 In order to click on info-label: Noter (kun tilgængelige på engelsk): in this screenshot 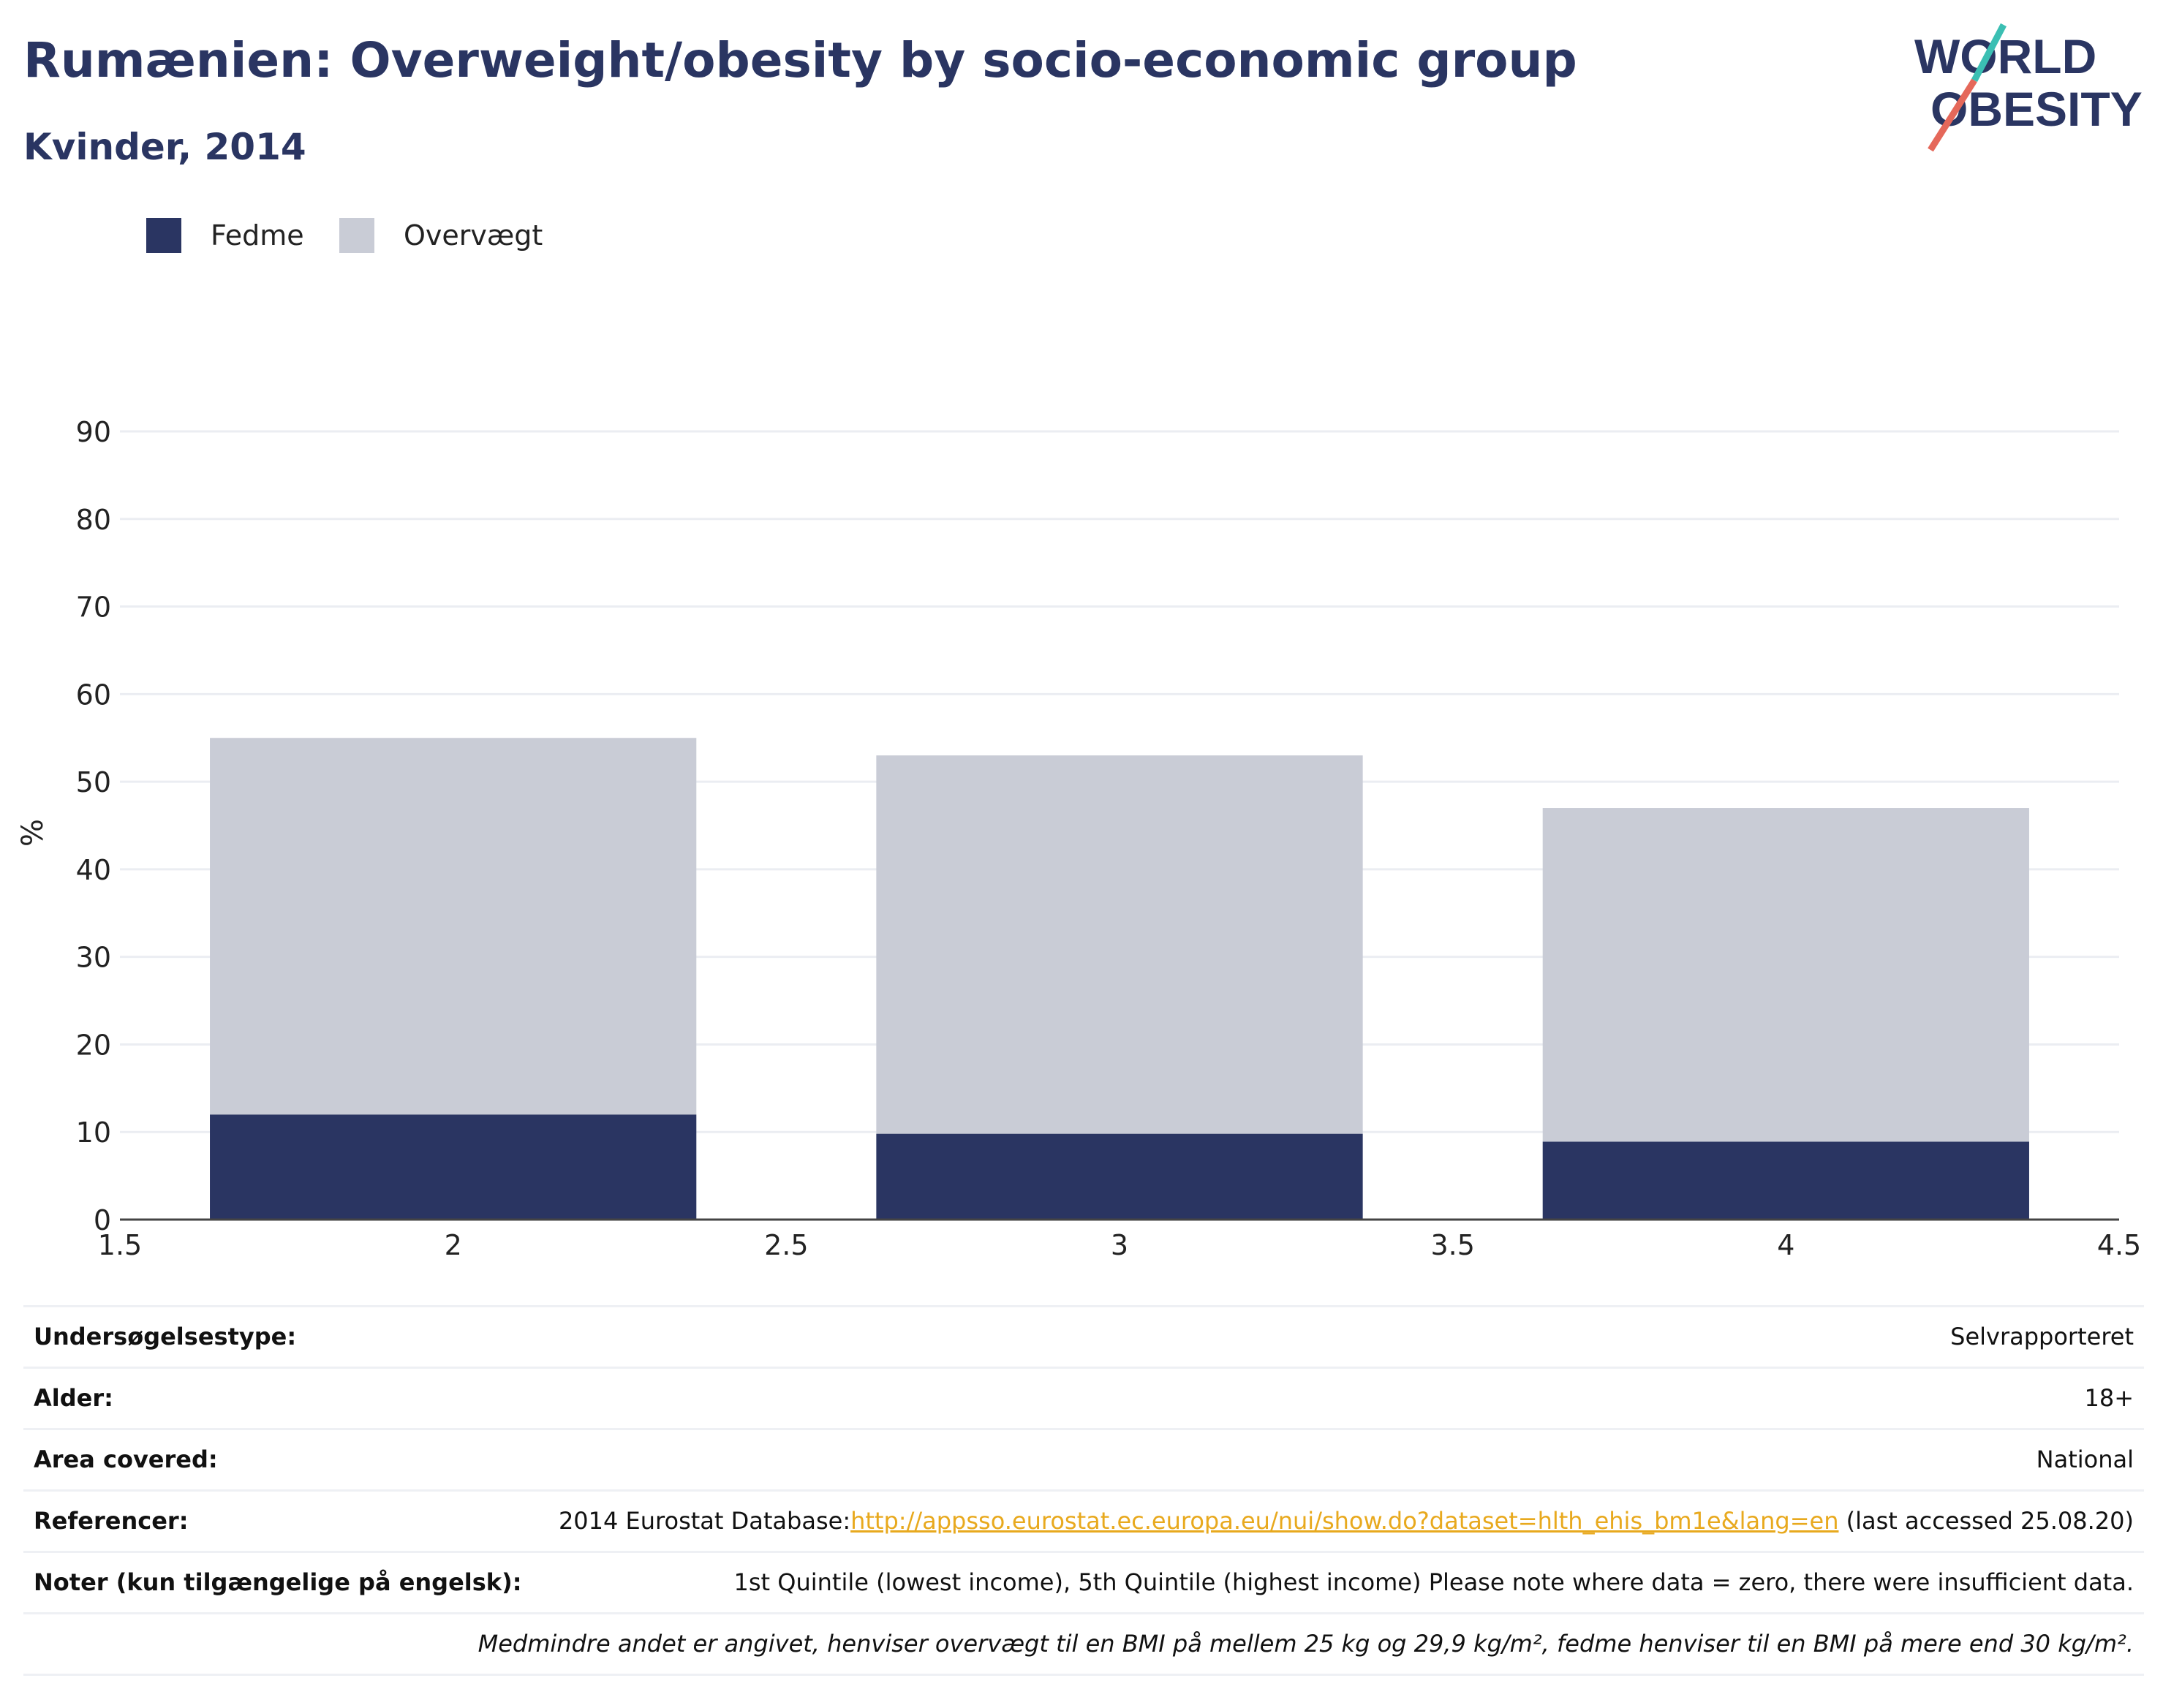, I will do `click(278, 1582)`.